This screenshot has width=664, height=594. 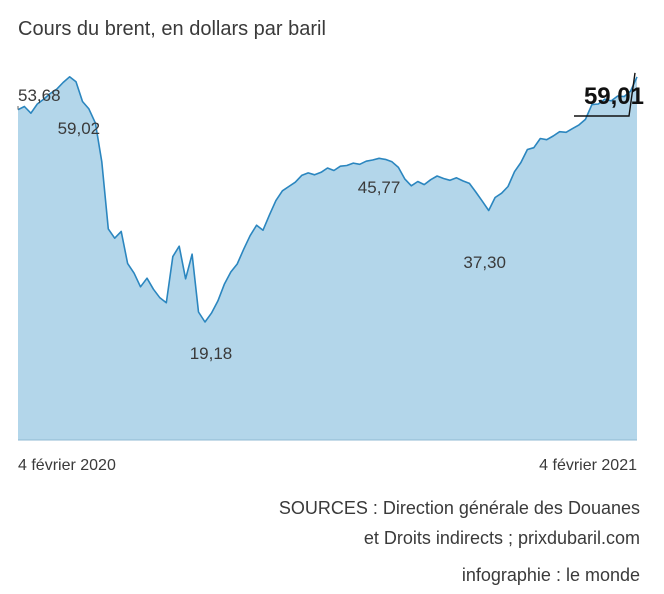 I want to click on data-label-37-30: 37,30, so click(x=484, y=262).